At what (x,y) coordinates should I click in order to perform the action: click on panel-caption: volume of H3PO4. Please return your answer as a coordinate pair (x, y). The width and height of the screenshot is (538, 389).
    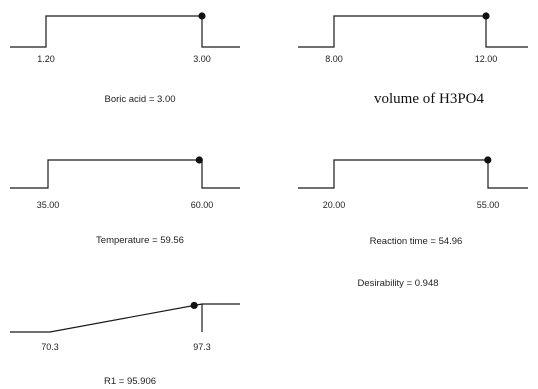
    Looking at the image, I should click on (429, 99).